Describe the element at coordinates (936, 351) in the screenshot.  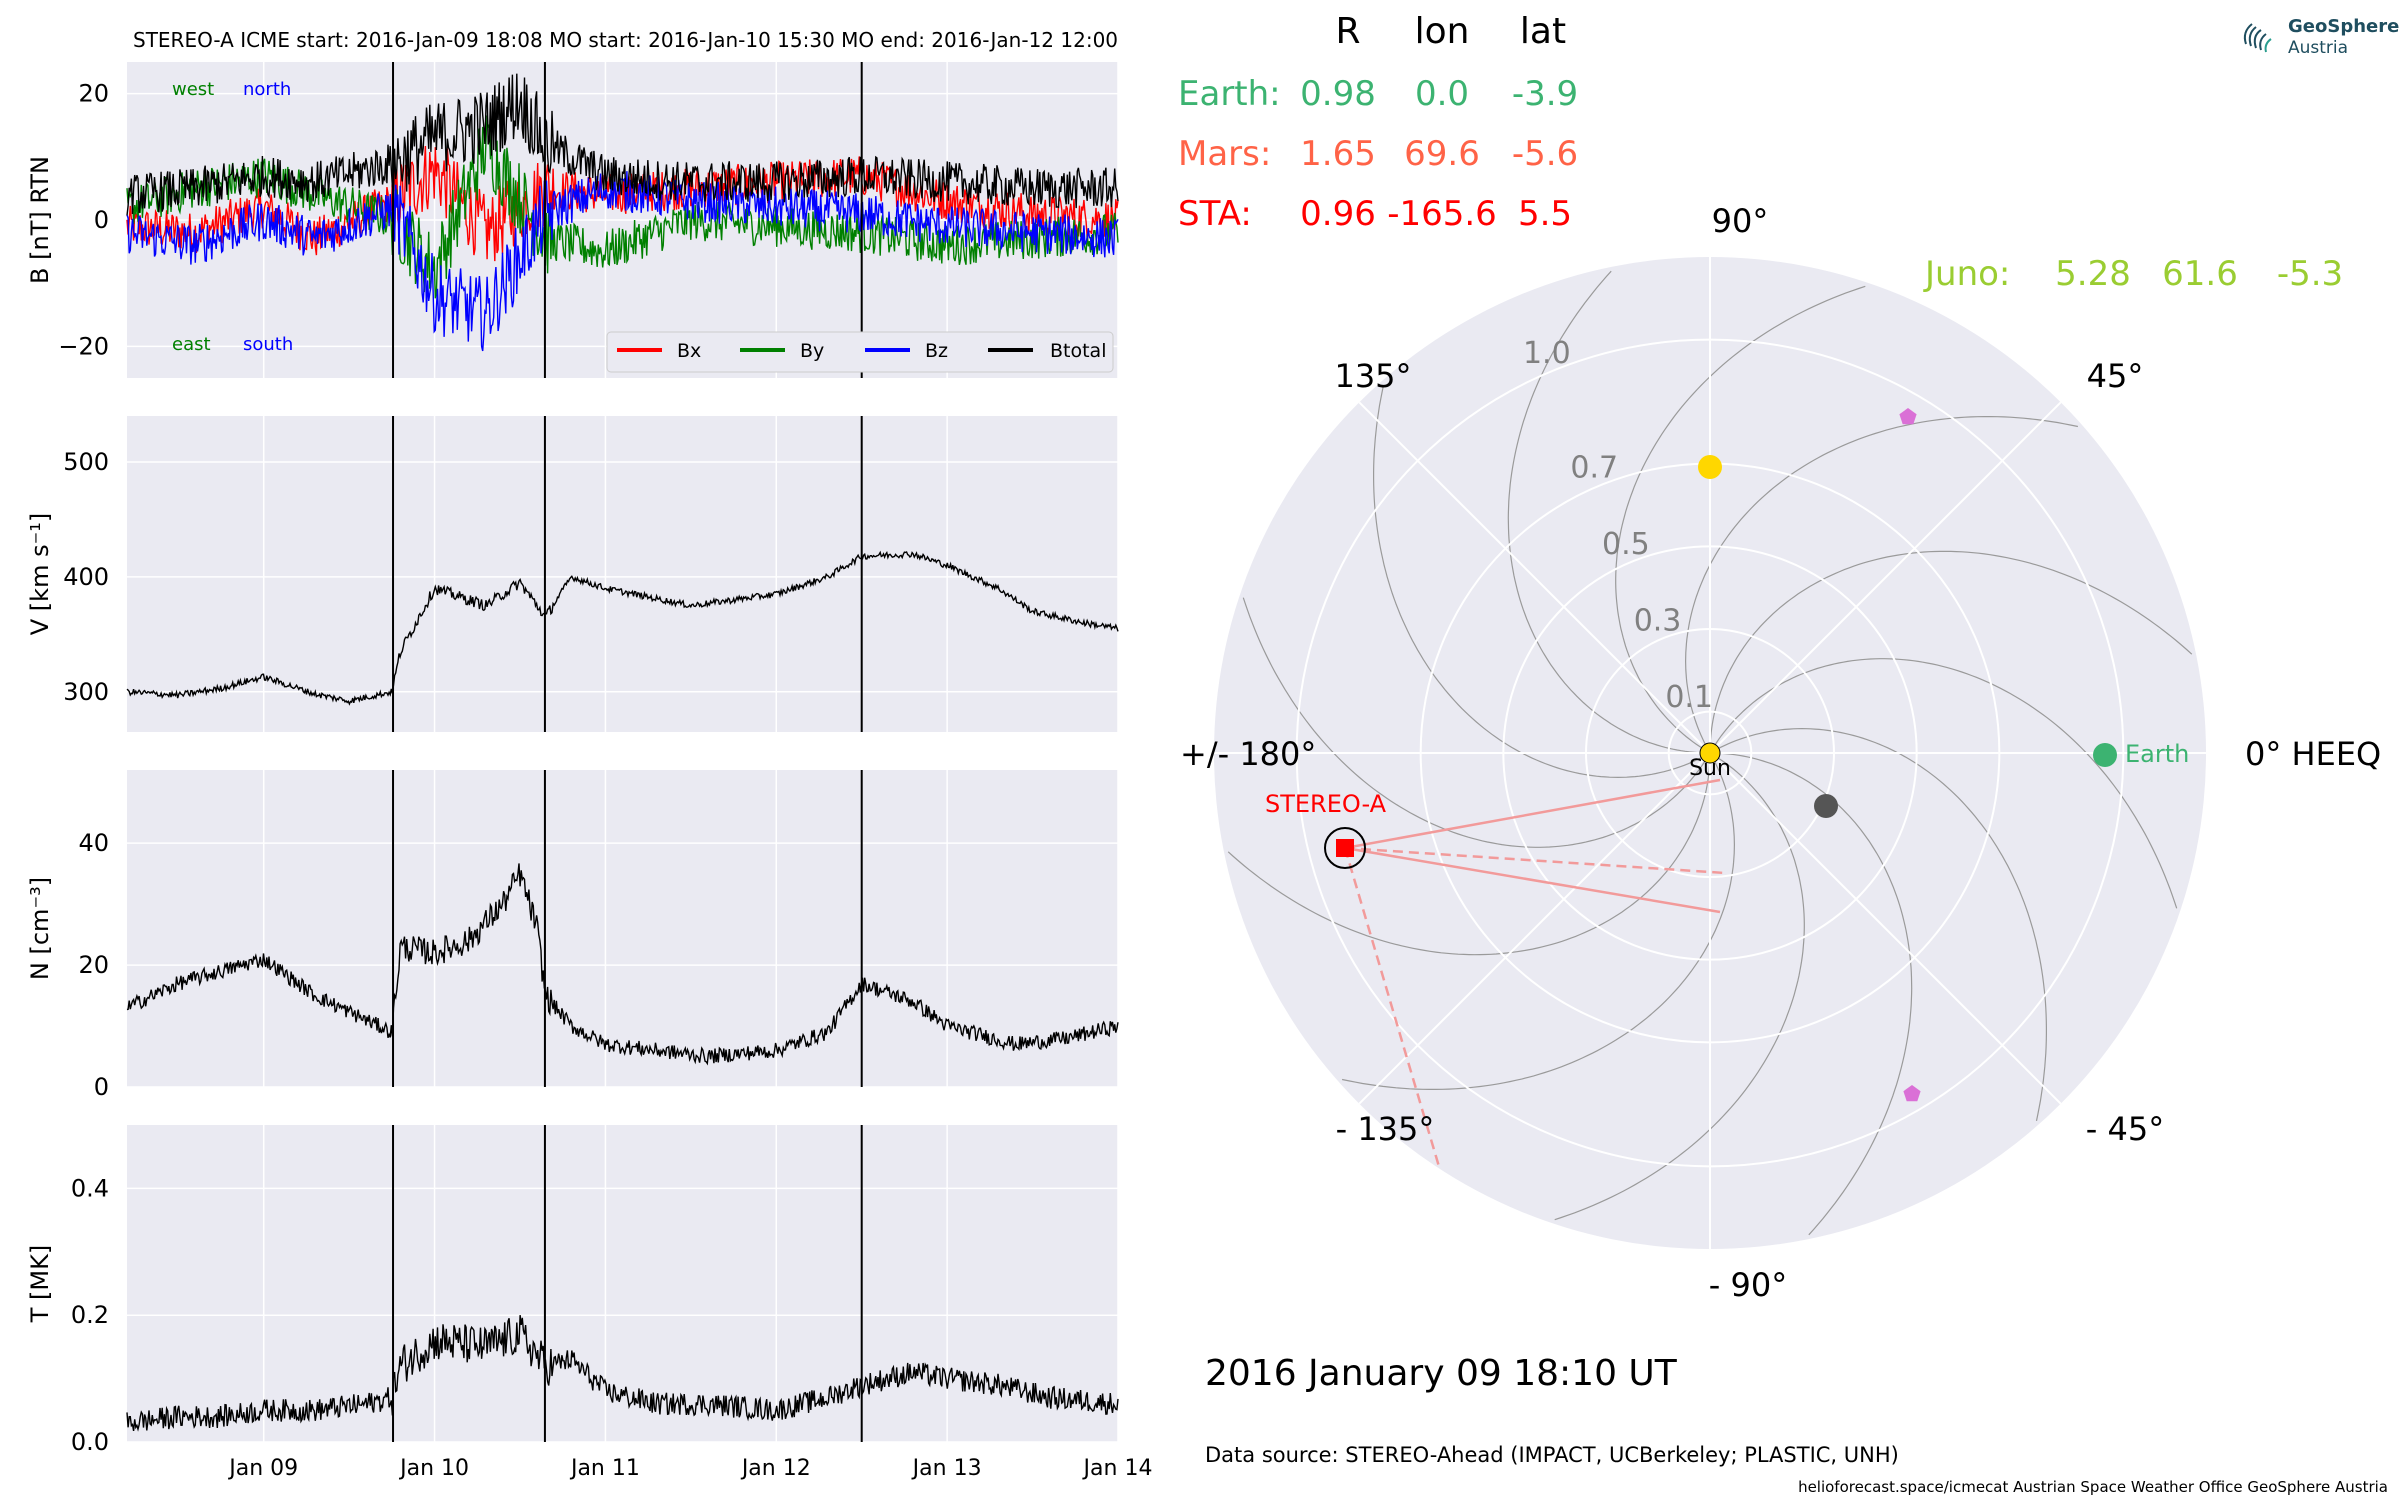
I see `legend-label-bz: Bz` at that location.